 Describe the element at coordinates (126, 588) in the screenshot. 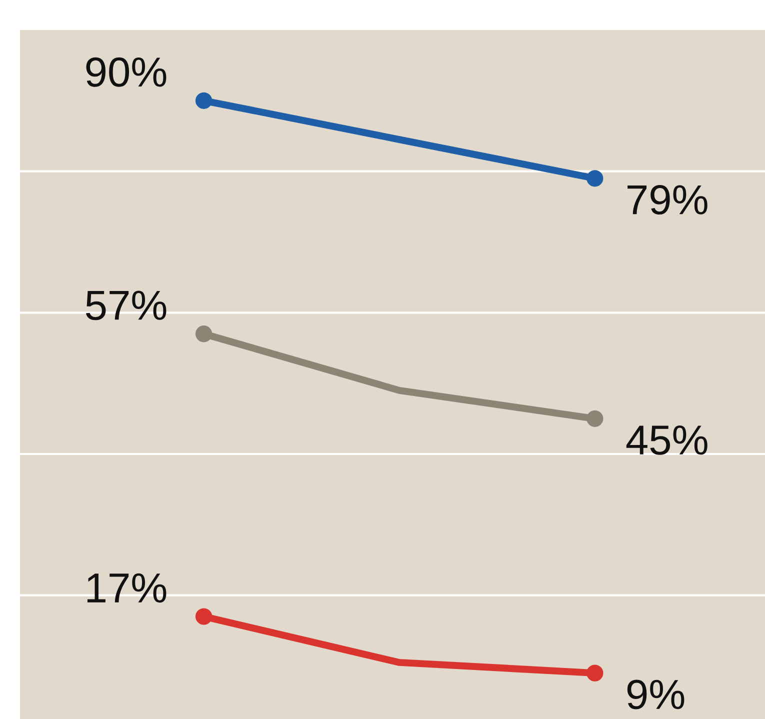

I see `data-label: 17%` at that location.